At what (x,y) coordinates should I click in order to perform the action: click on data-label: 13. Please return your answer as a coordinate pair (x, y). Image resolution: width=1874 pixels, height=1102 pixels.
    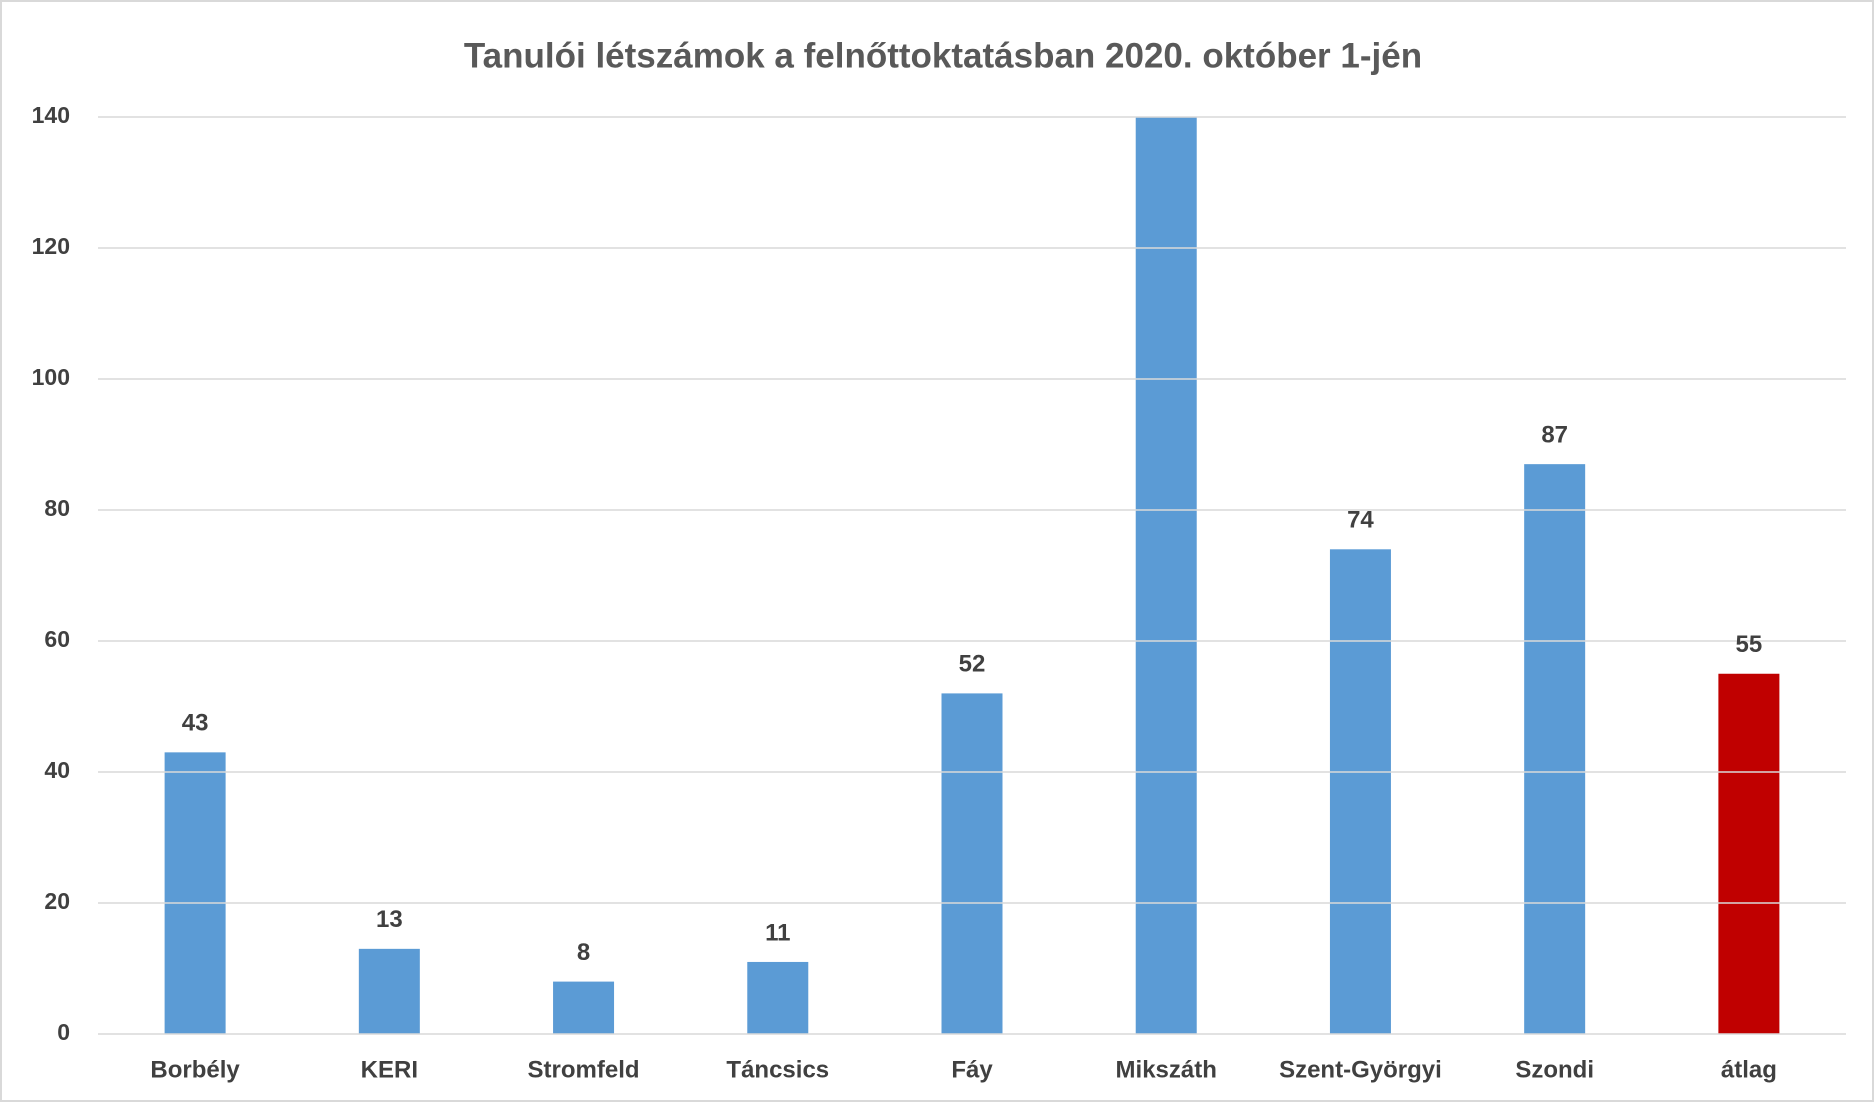
    Looking at the image, I should click on (389, 919).